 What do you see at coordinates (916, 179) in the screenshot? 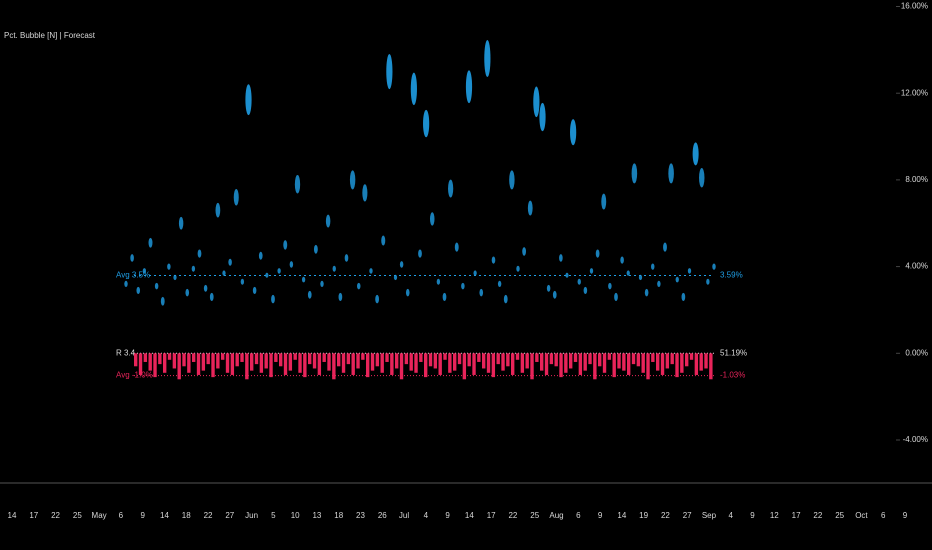
I see `y-tick-label: 8.00%` at bounding box center [916, 179].